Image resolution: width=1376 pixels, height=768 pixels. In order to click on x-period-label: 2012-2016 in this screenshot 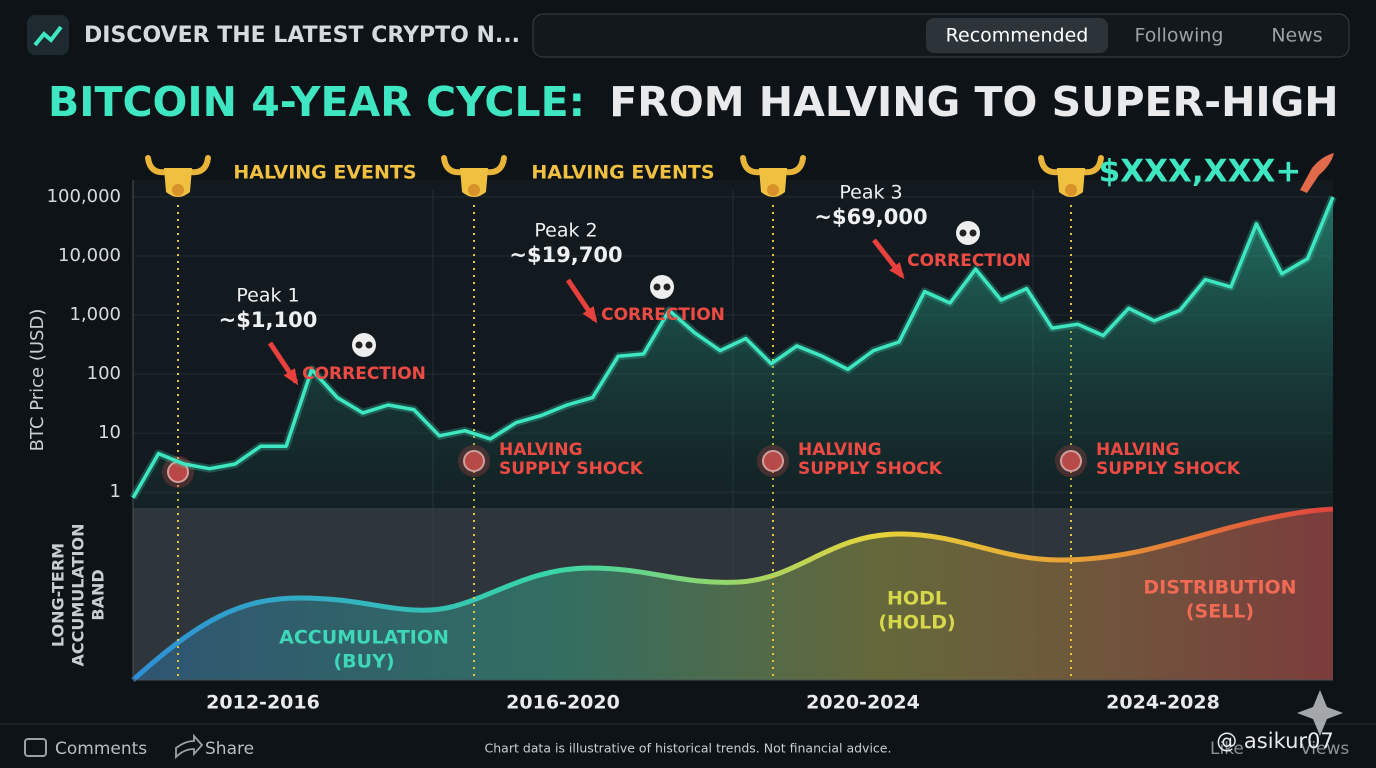, I will do `click(263, 703)`.